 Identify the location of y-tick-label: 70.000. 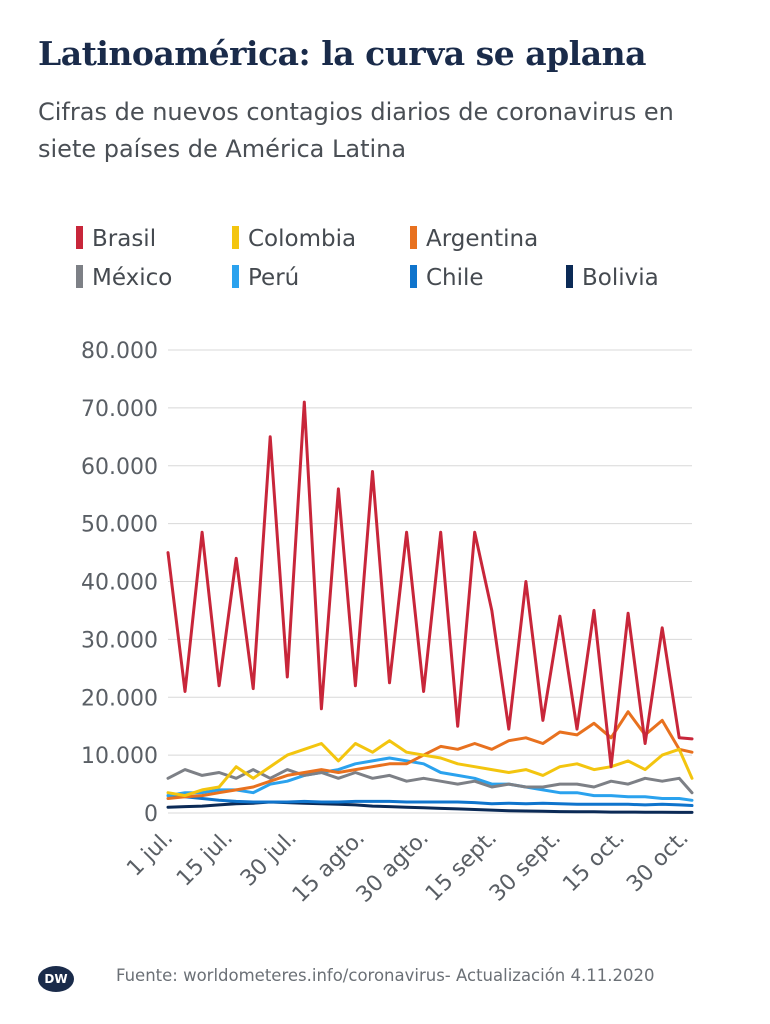
(119, 409).